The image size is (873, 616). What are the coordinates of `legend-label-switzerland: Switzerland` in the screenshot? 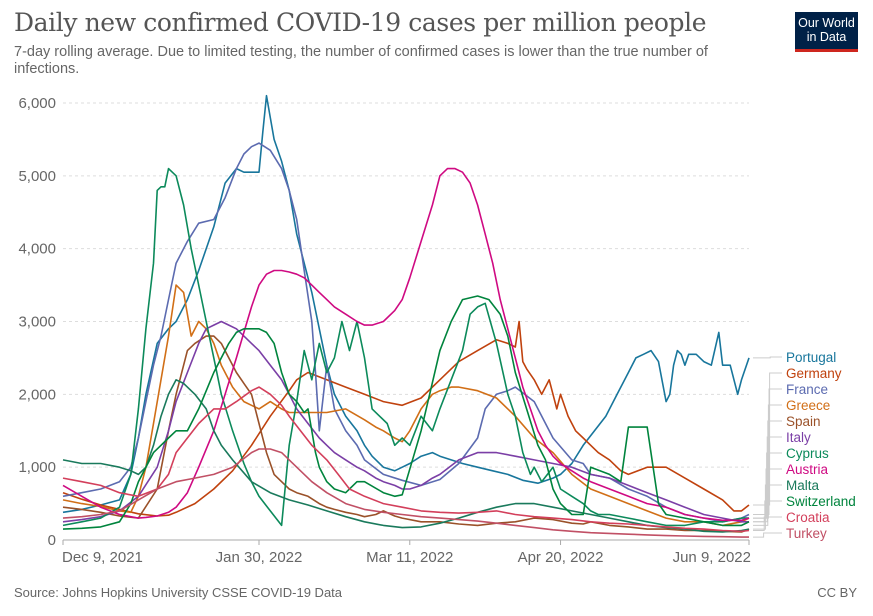 It's located at (821, 501).